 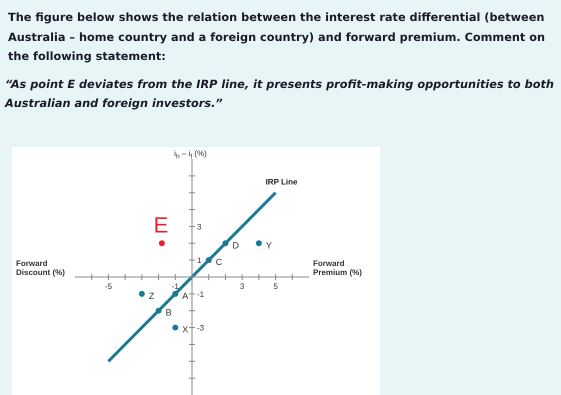 I want to click on x-axis-title: Forward Premium (%), so click(x=338, y=268).